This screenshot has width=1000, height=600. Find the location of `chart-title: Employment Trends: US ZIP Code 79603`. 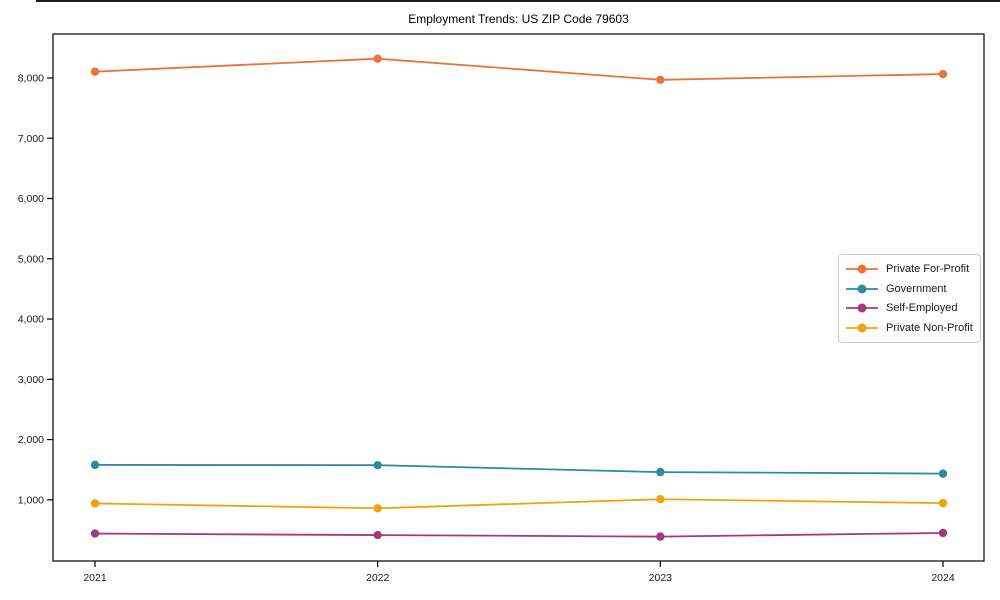

chart-title: Employment Trends: US ZIP Code 79603 is located at coordinates (518, 19).